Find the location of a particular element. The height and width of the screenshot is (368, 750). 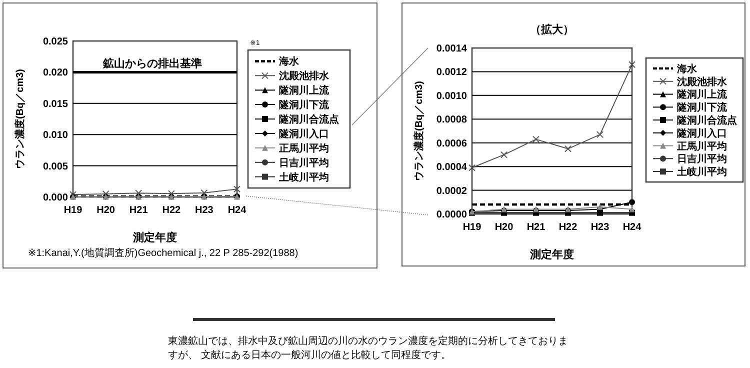

y-tick-label: 0.0012 is located at coordinates (452, 72).